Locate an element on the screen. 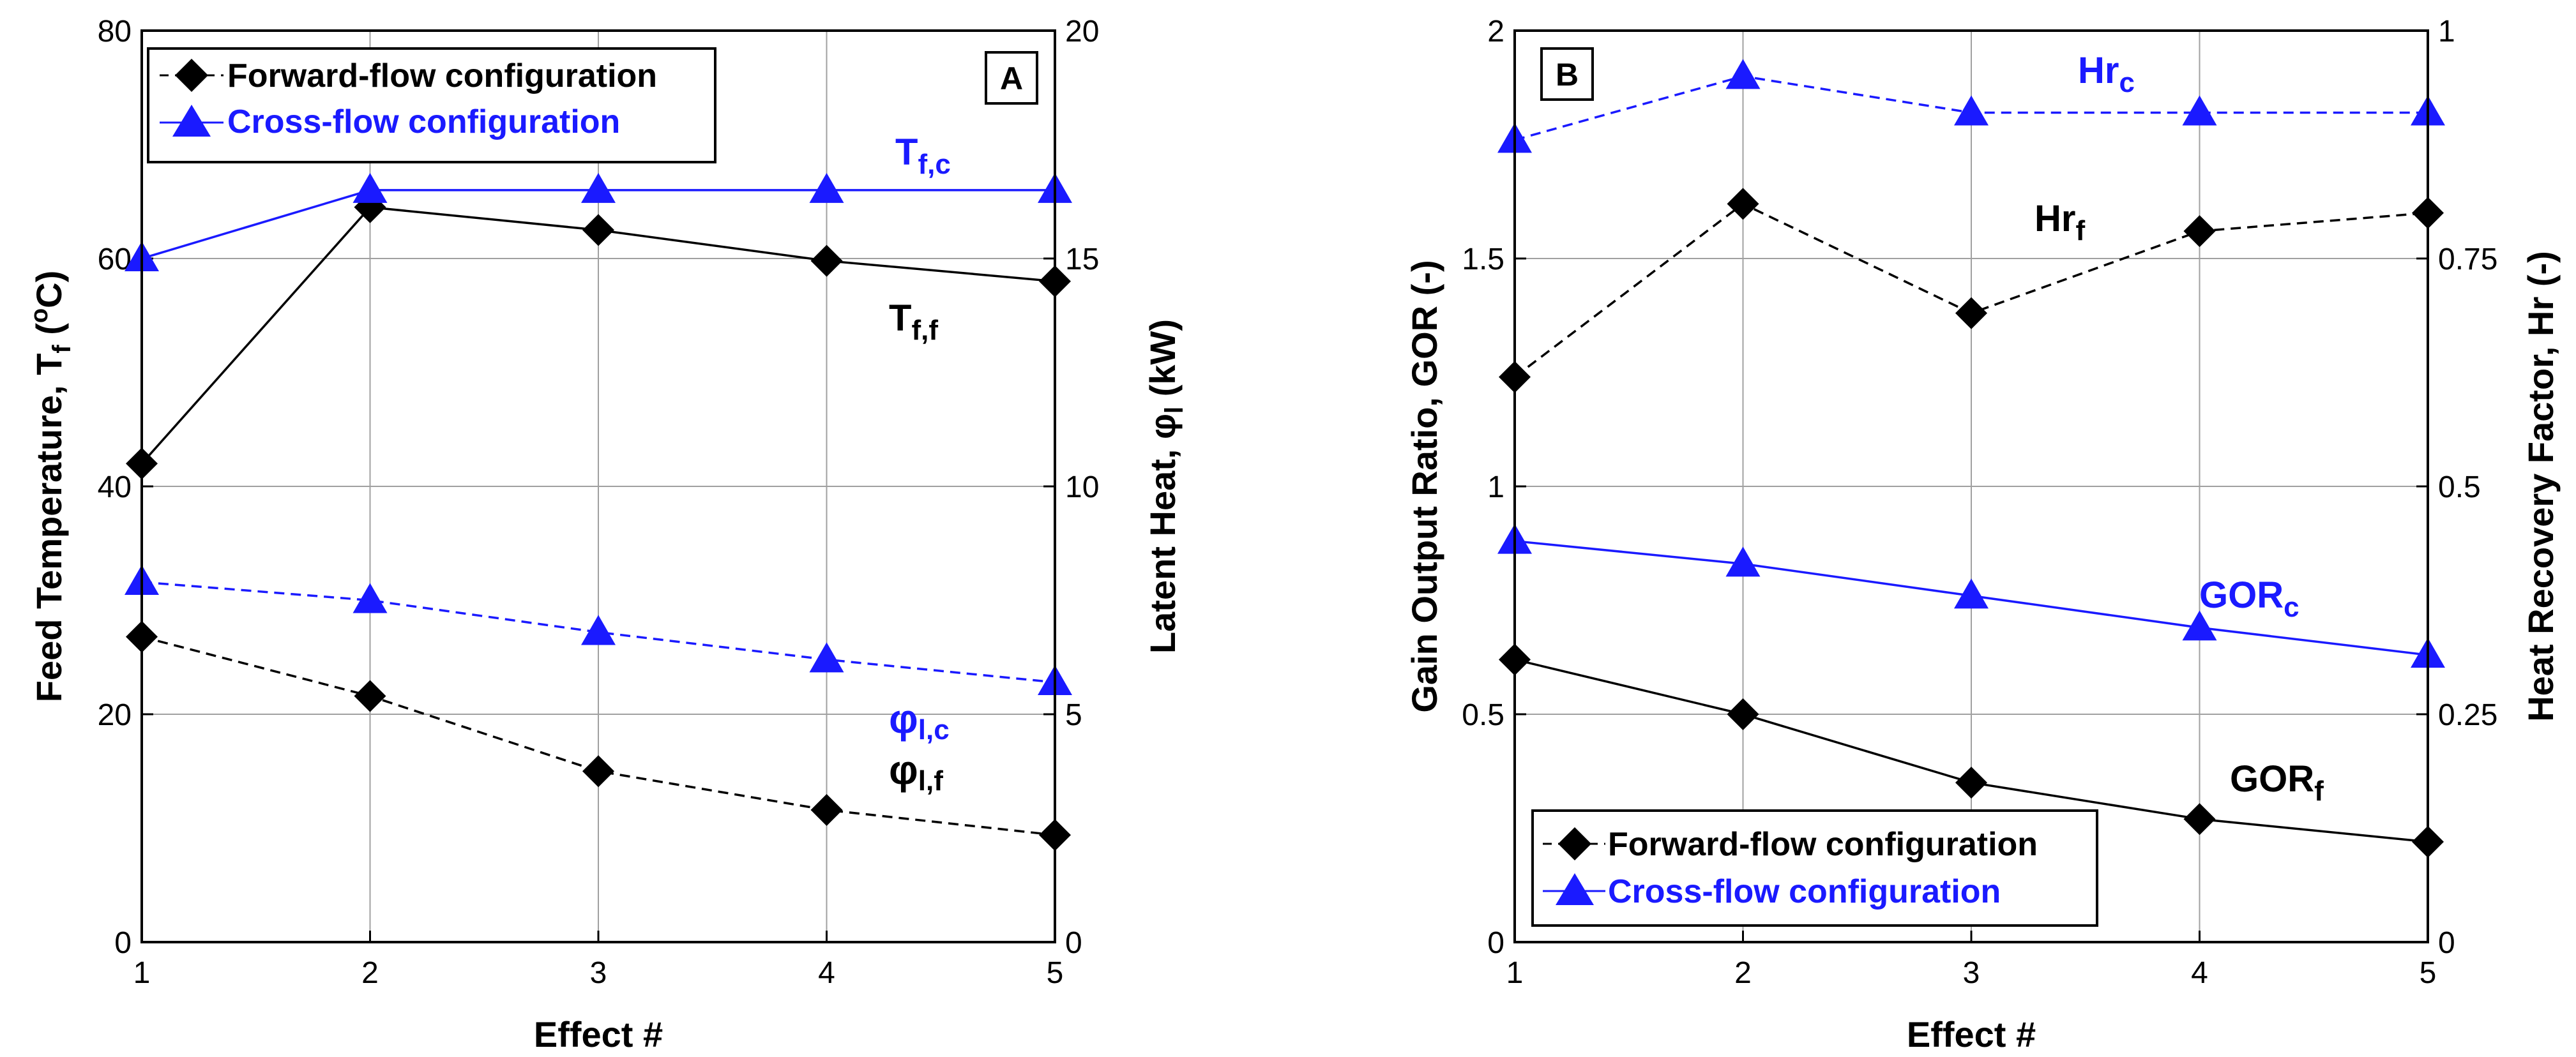  y-axis-label-left-a: Feed Temperature, Tf (oC) is located at coordinates (51, 487).